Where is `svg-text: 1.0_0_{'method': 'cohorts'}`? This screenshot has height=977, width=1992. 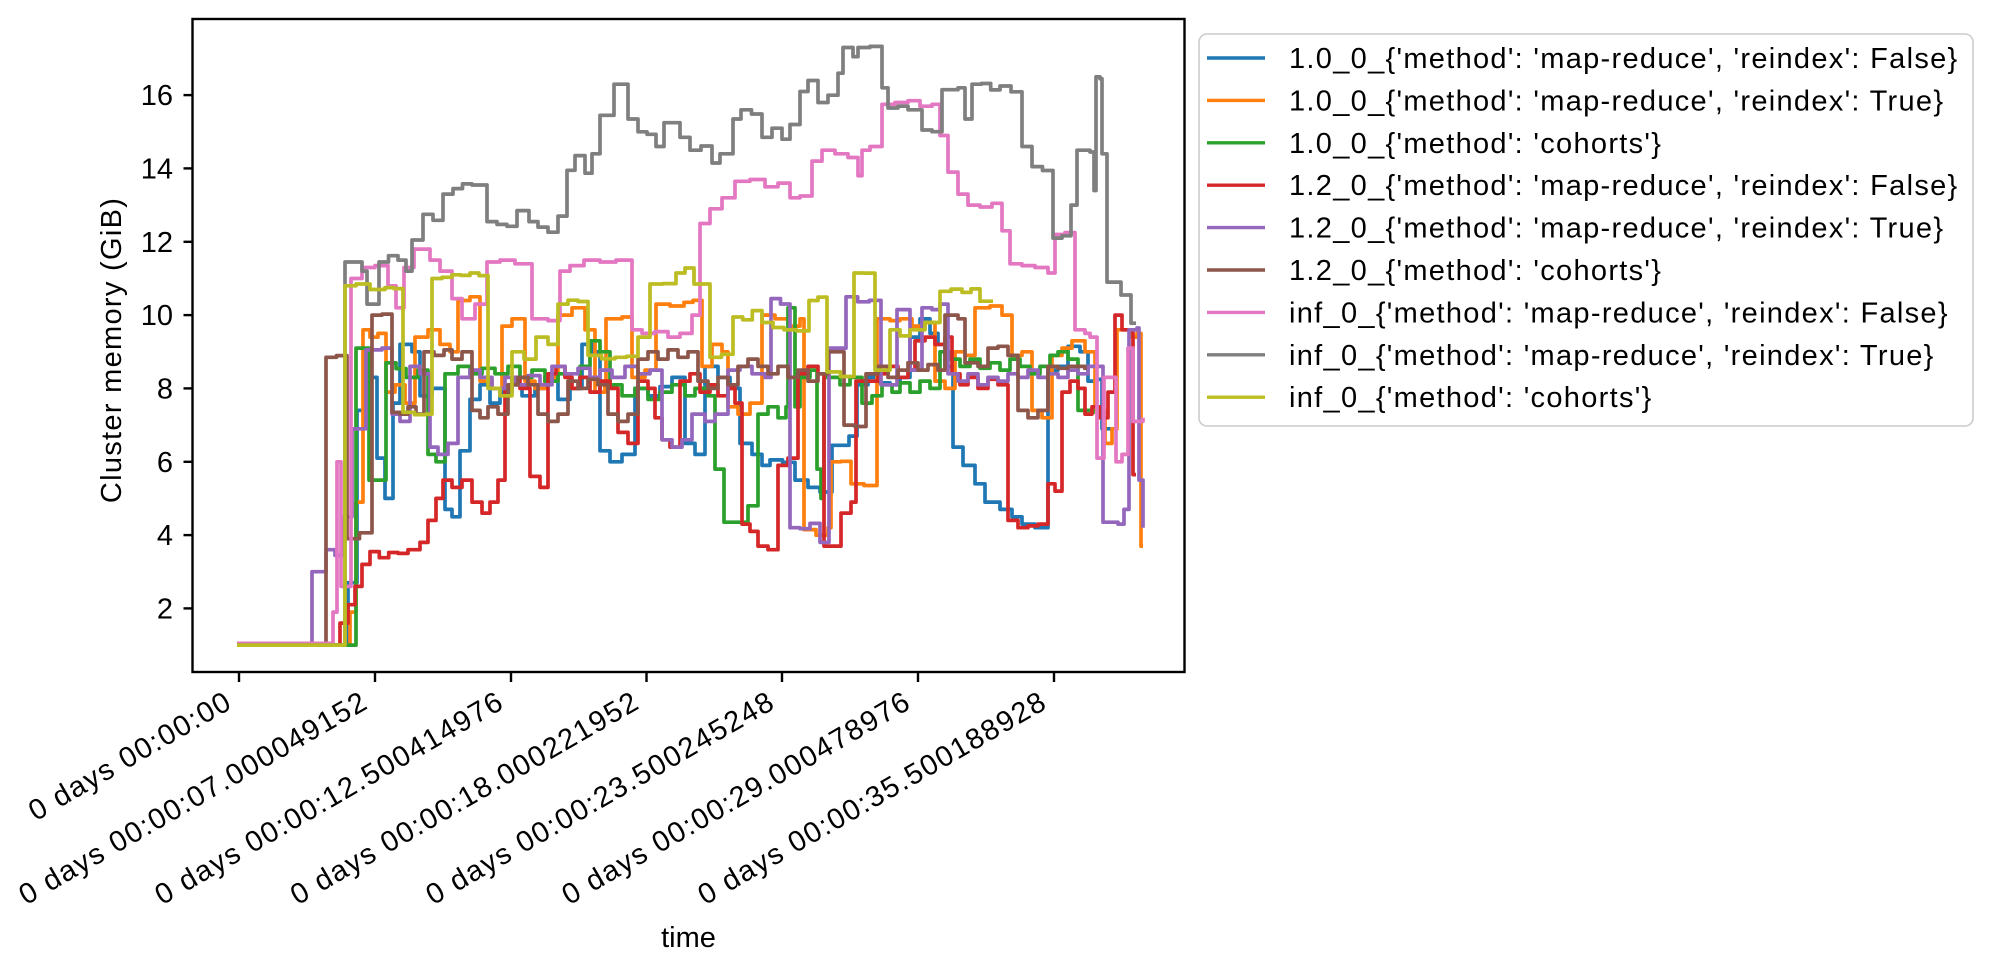 svg-text: 1.0_0_{'method': 'cohorts'} is located at coordinates (1475, 144).